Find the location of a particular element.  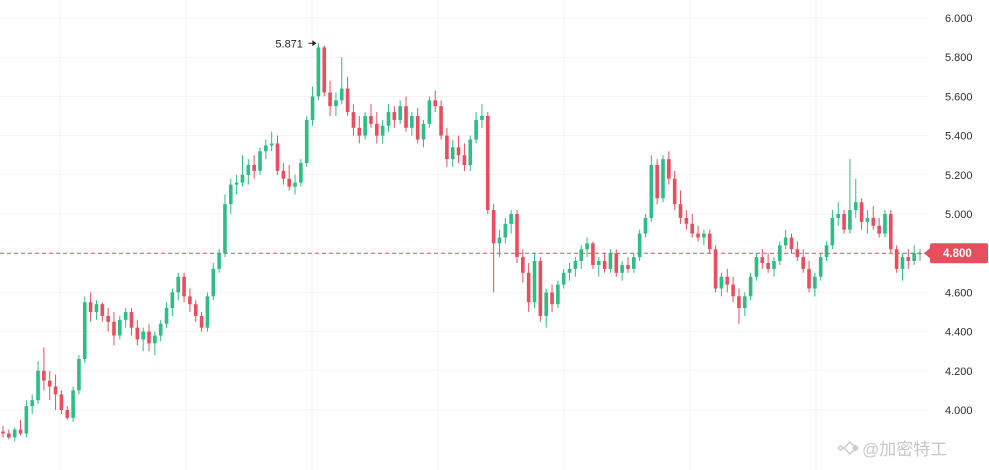

y-tick-label: 6.000 is located at coordinates (959, 19).